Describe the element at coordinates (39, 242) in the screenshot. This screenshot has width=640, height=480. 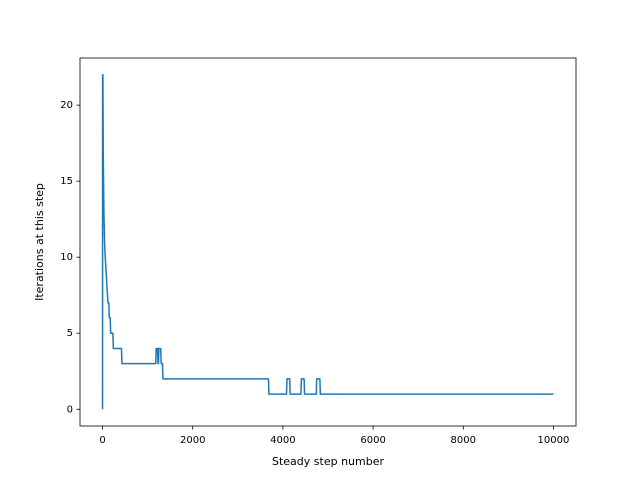
I see `y-axis-label: Iterations at this step` at that location.